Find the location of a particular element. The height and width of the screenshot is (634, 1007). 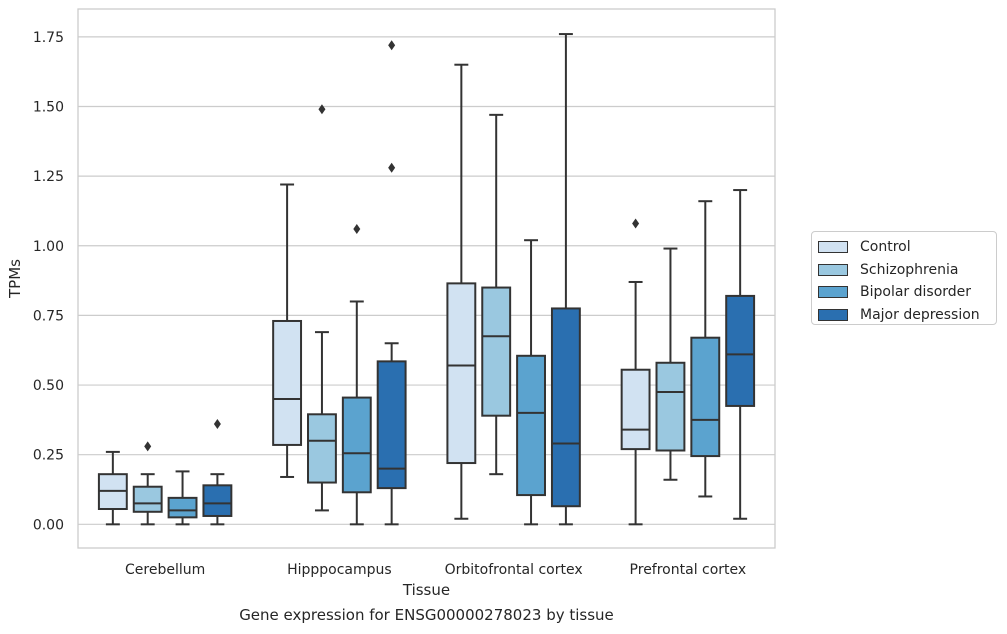

y-axis-label: TPMs is located at coordinates (15, 279).